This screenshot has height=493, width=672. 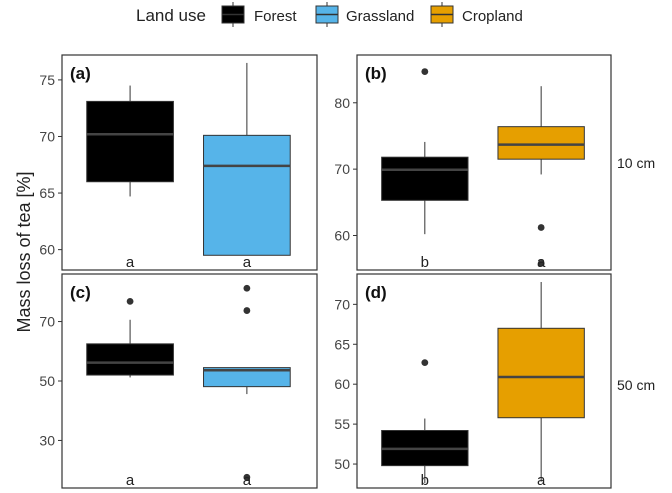 I want to click on panel-tag: (a), so click(x=80, y=73).